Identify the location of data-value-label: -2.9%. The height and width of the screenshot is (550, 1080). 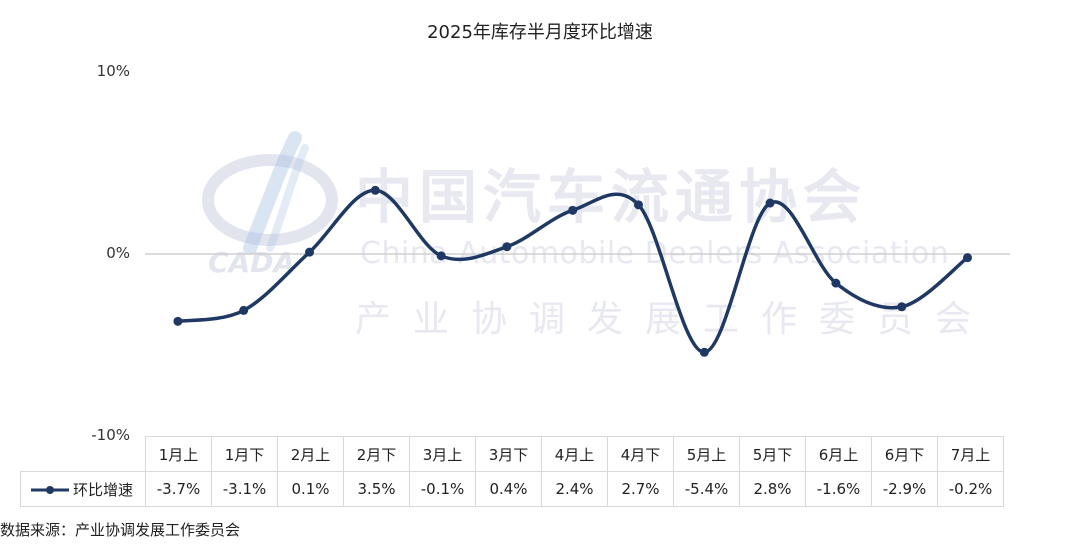
(904, 489).